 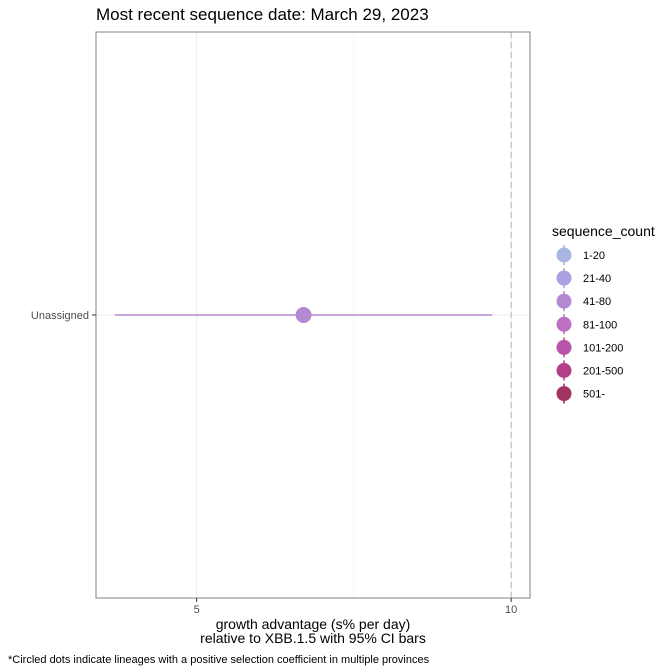 What do you see at coordinates (600, 325) in the screenshot?
I see `legend-label: 81-100` at bounding box center [600, 325].